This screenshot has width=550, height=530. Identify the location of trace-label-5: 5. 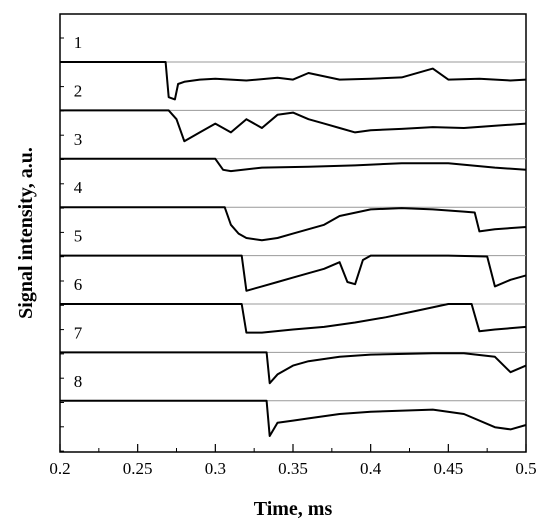
(78, 236).